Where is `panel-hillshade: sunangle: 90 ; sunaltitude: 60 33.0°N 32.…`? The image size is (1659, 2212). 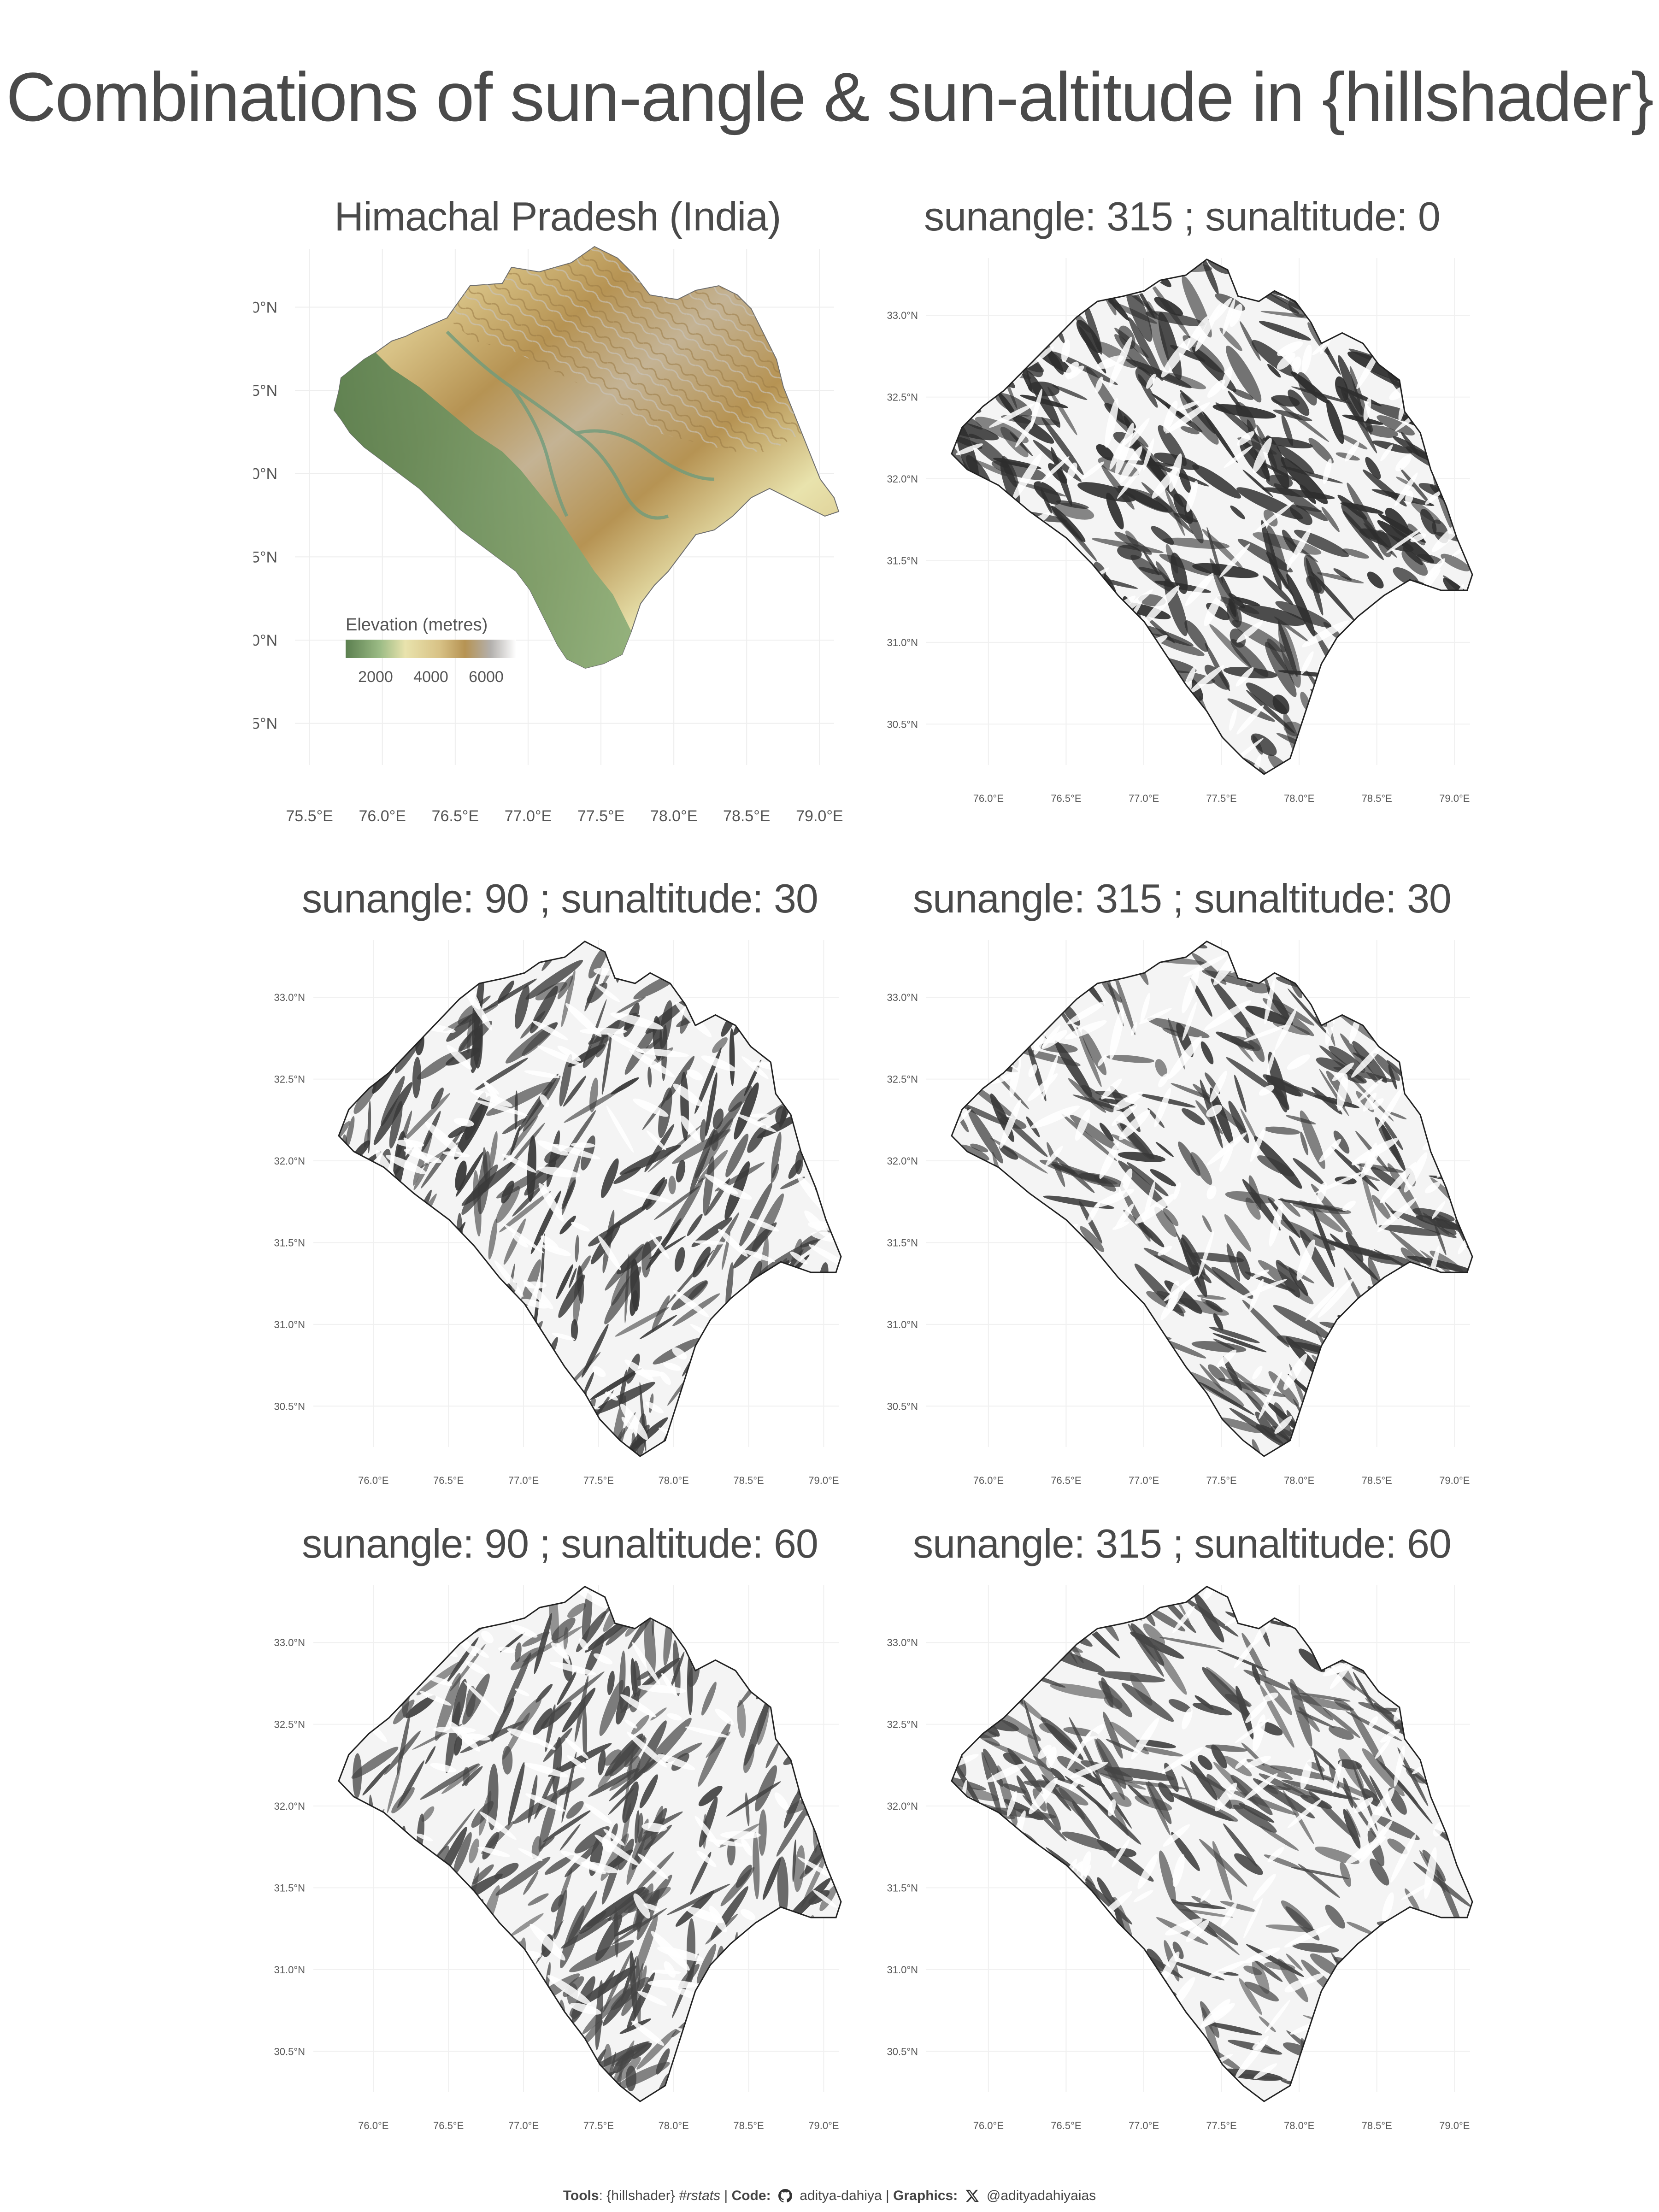
panel-hillshade: sunangle: 90 ; sunaltitude: 60 33.0°N 32.… is located at coordinates (559, 1843).